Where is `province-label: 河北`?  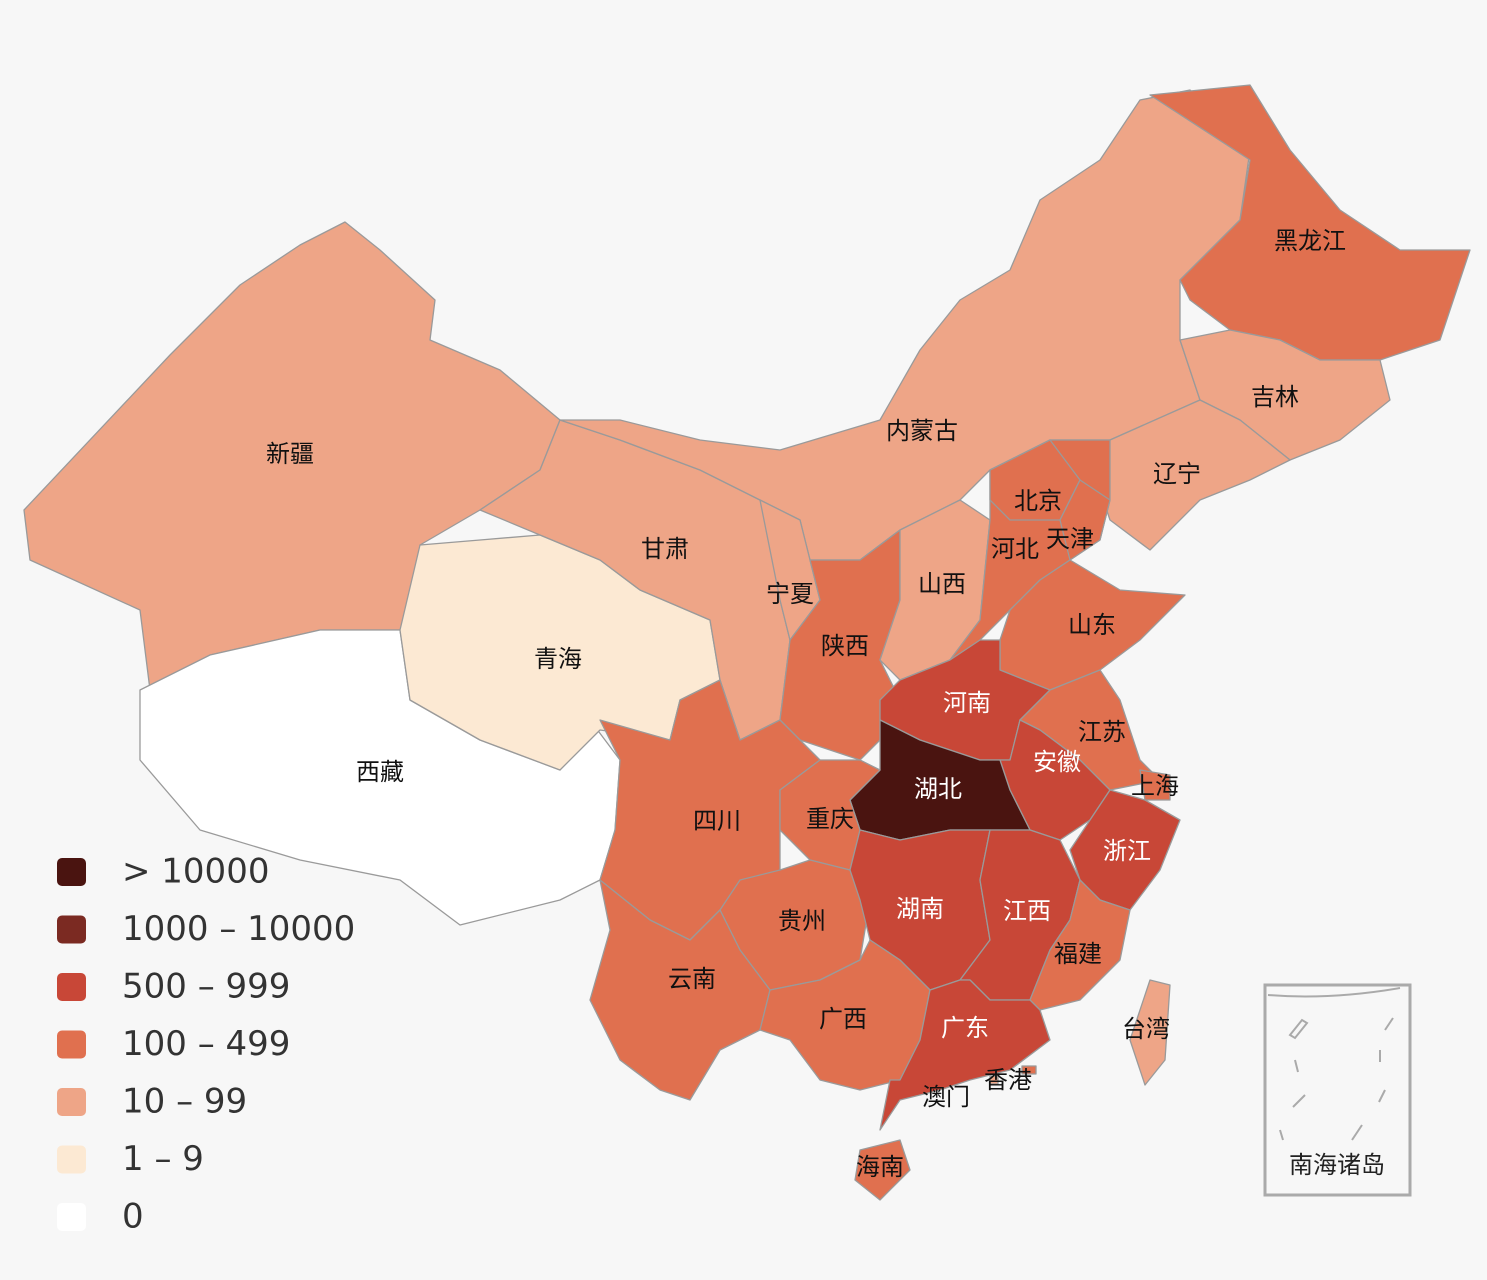
province-label: 河北 is located at coordinates (1015, 549).